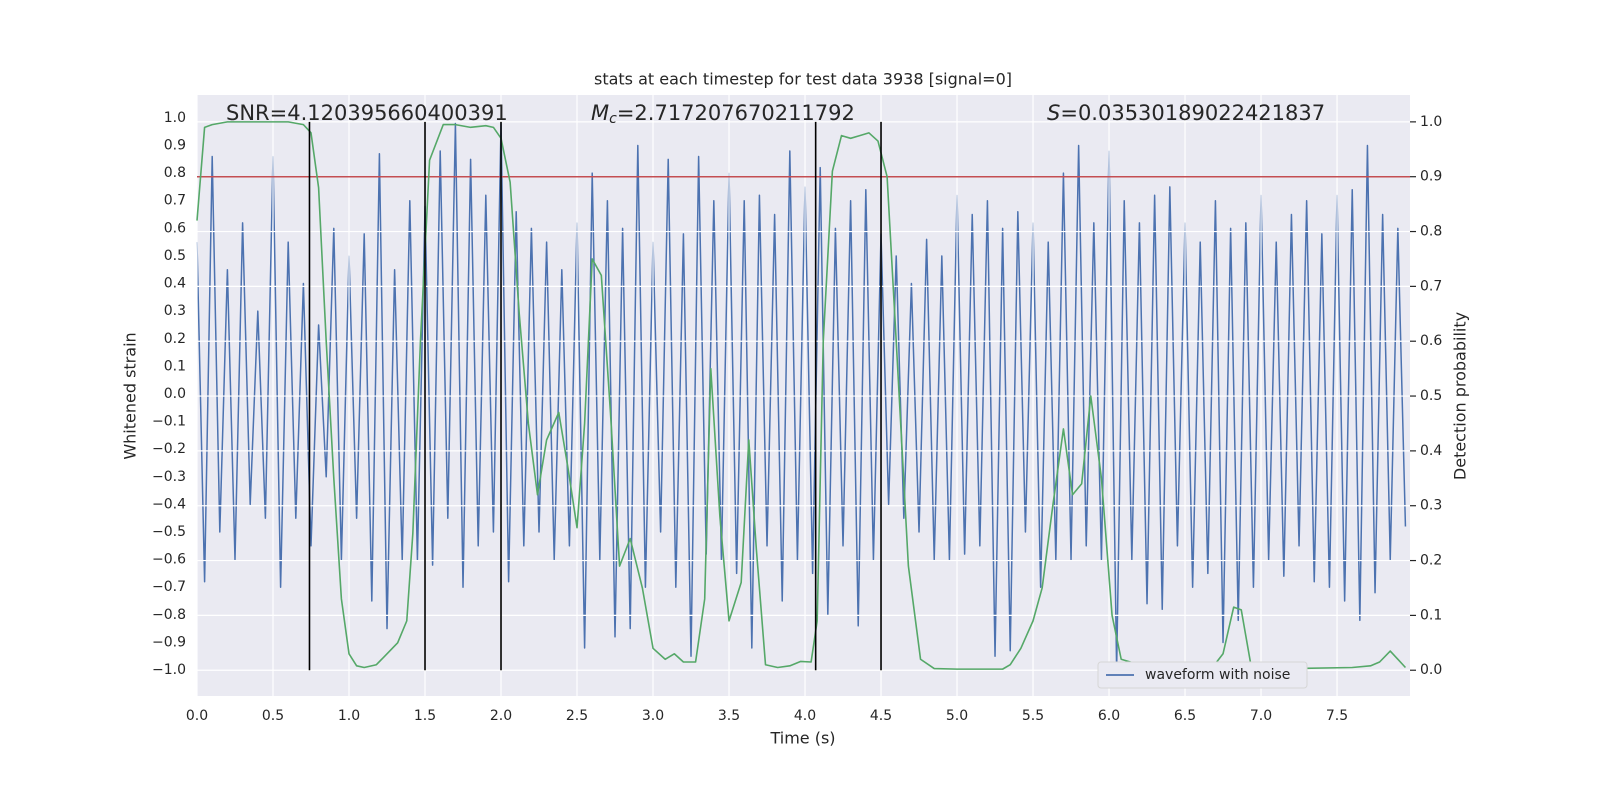 Image resolution: width=1600 pixels, height=800 pixels. What do you see at coordinates (425, 716) in the screenshot?
I see `x-tick-label: 1.5` at bounding box center [425, 716].